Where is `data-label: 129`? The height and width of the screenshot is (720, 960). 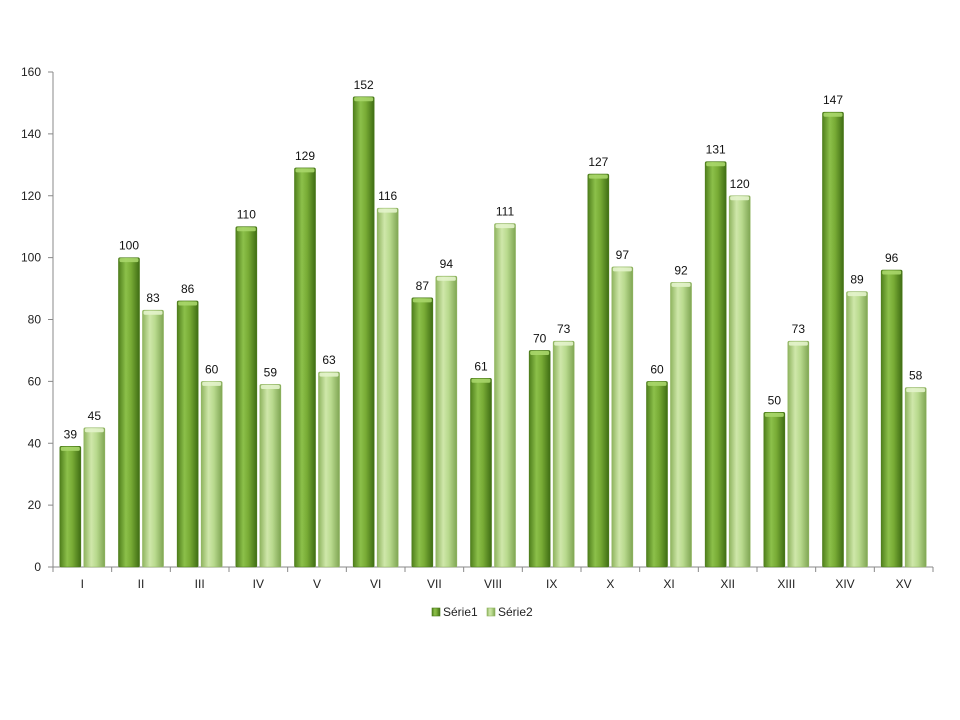 data-label: 129 is located at coordinates (305, 156).